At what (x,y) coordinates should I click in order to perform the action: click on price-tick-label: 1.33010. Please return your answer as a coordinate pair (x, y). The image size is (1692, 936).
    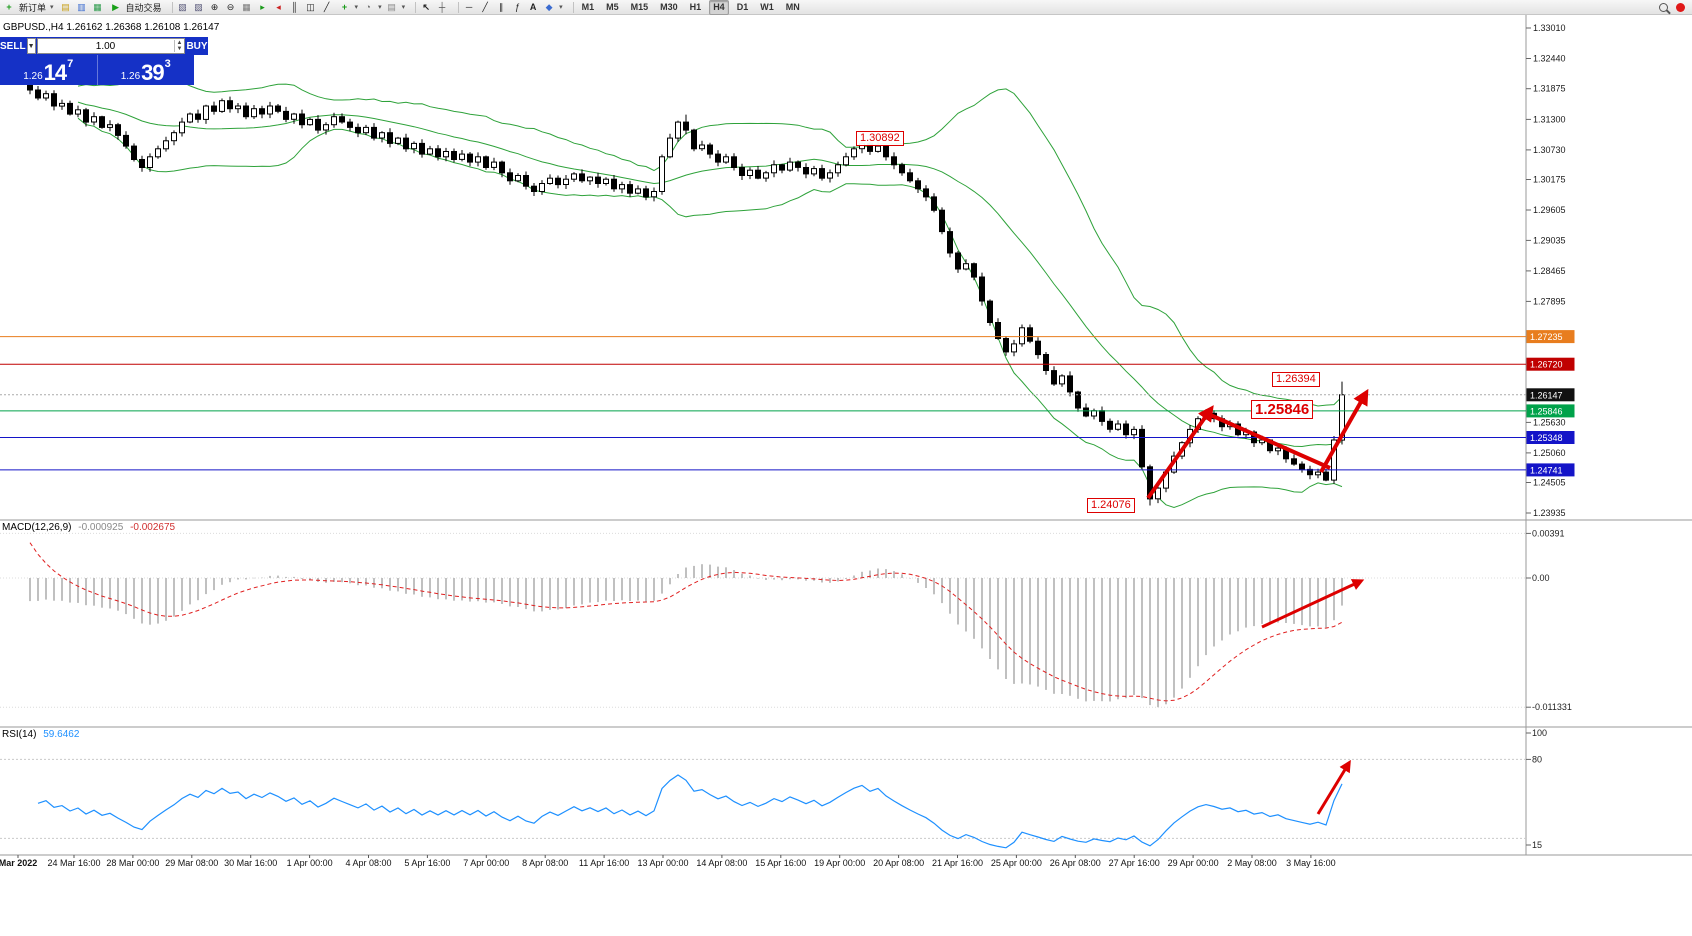
    Looking at the image, I should click on (1549, 28).